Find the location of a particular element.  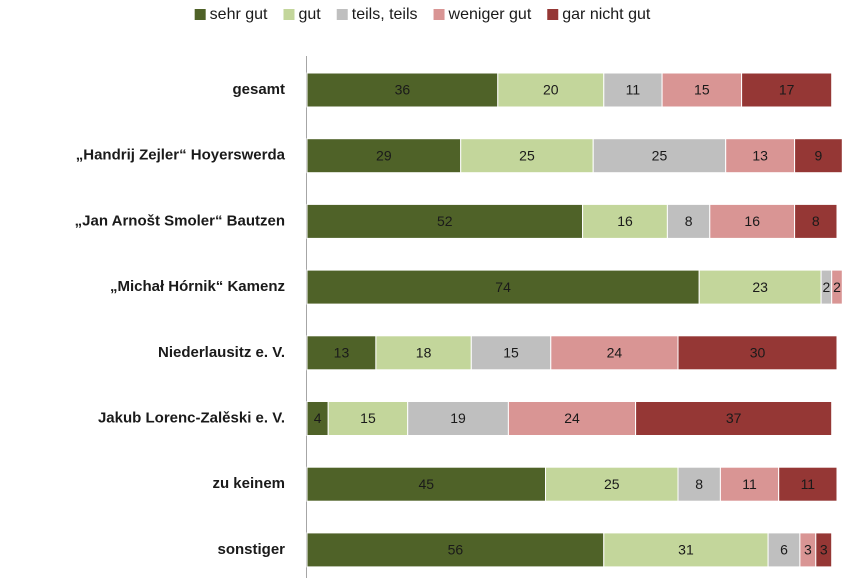

data-label: 19 is located at coordinates (458, 418).